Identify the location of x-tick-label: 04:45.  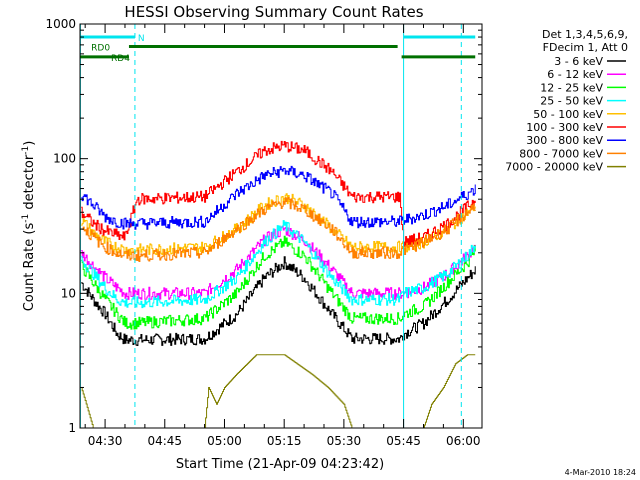
(164, 441).